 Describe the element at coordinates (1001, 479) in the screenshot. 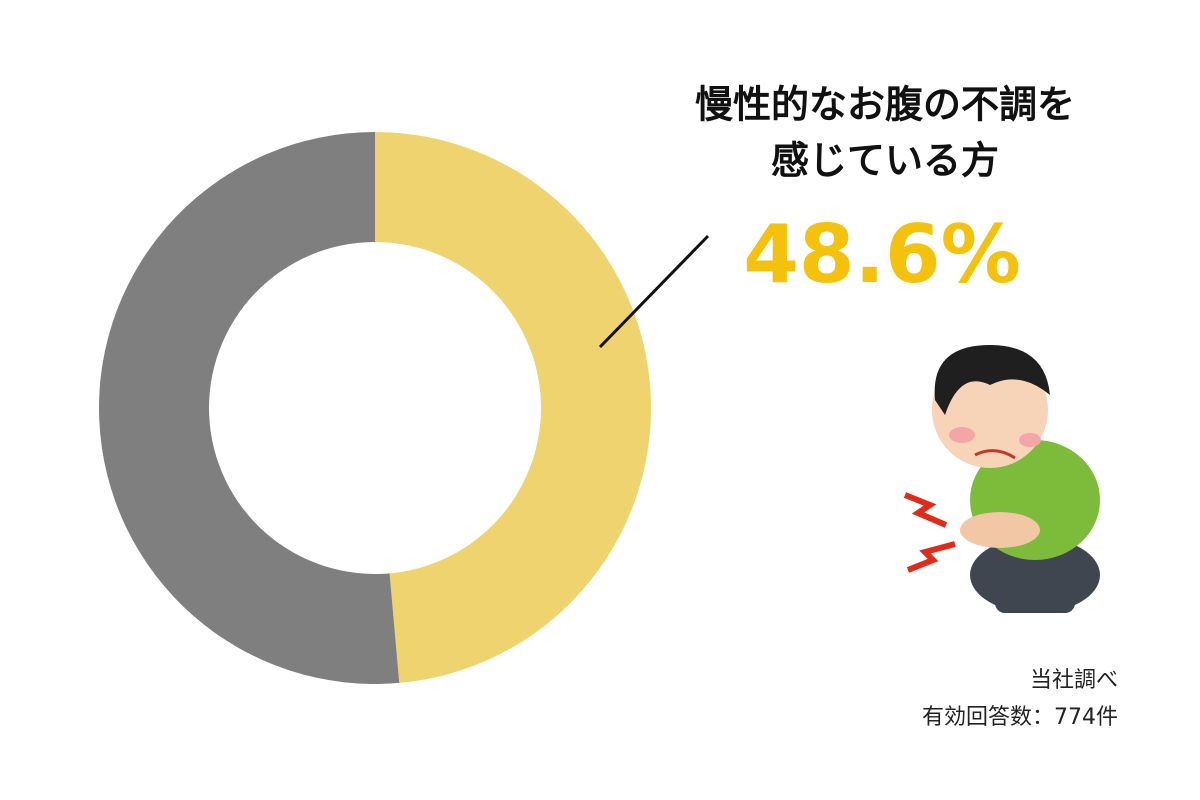

I see `illustration` at that location.